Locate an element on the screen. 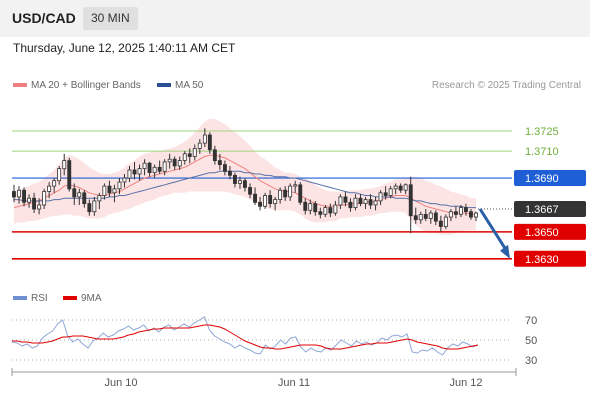  x-tick-label: Jun 10 is located at coordinates (120, 383).